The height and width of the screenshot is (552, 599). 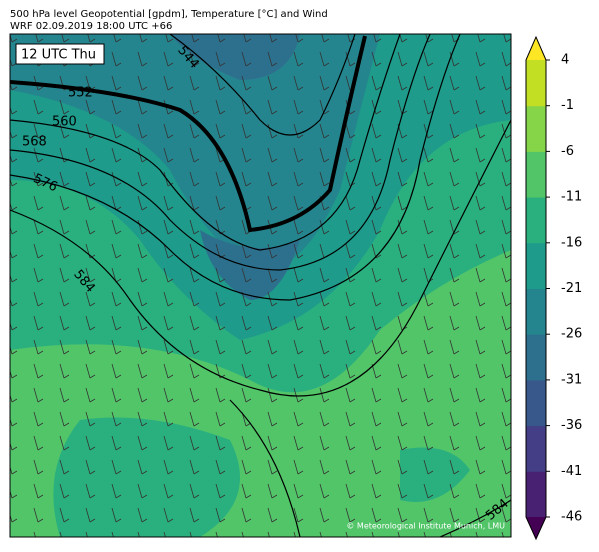 What do you see at coordinates (567, 105) in the screenshot?
I see `colorbar-tick-label: -1` at bounding box center [567, 105].